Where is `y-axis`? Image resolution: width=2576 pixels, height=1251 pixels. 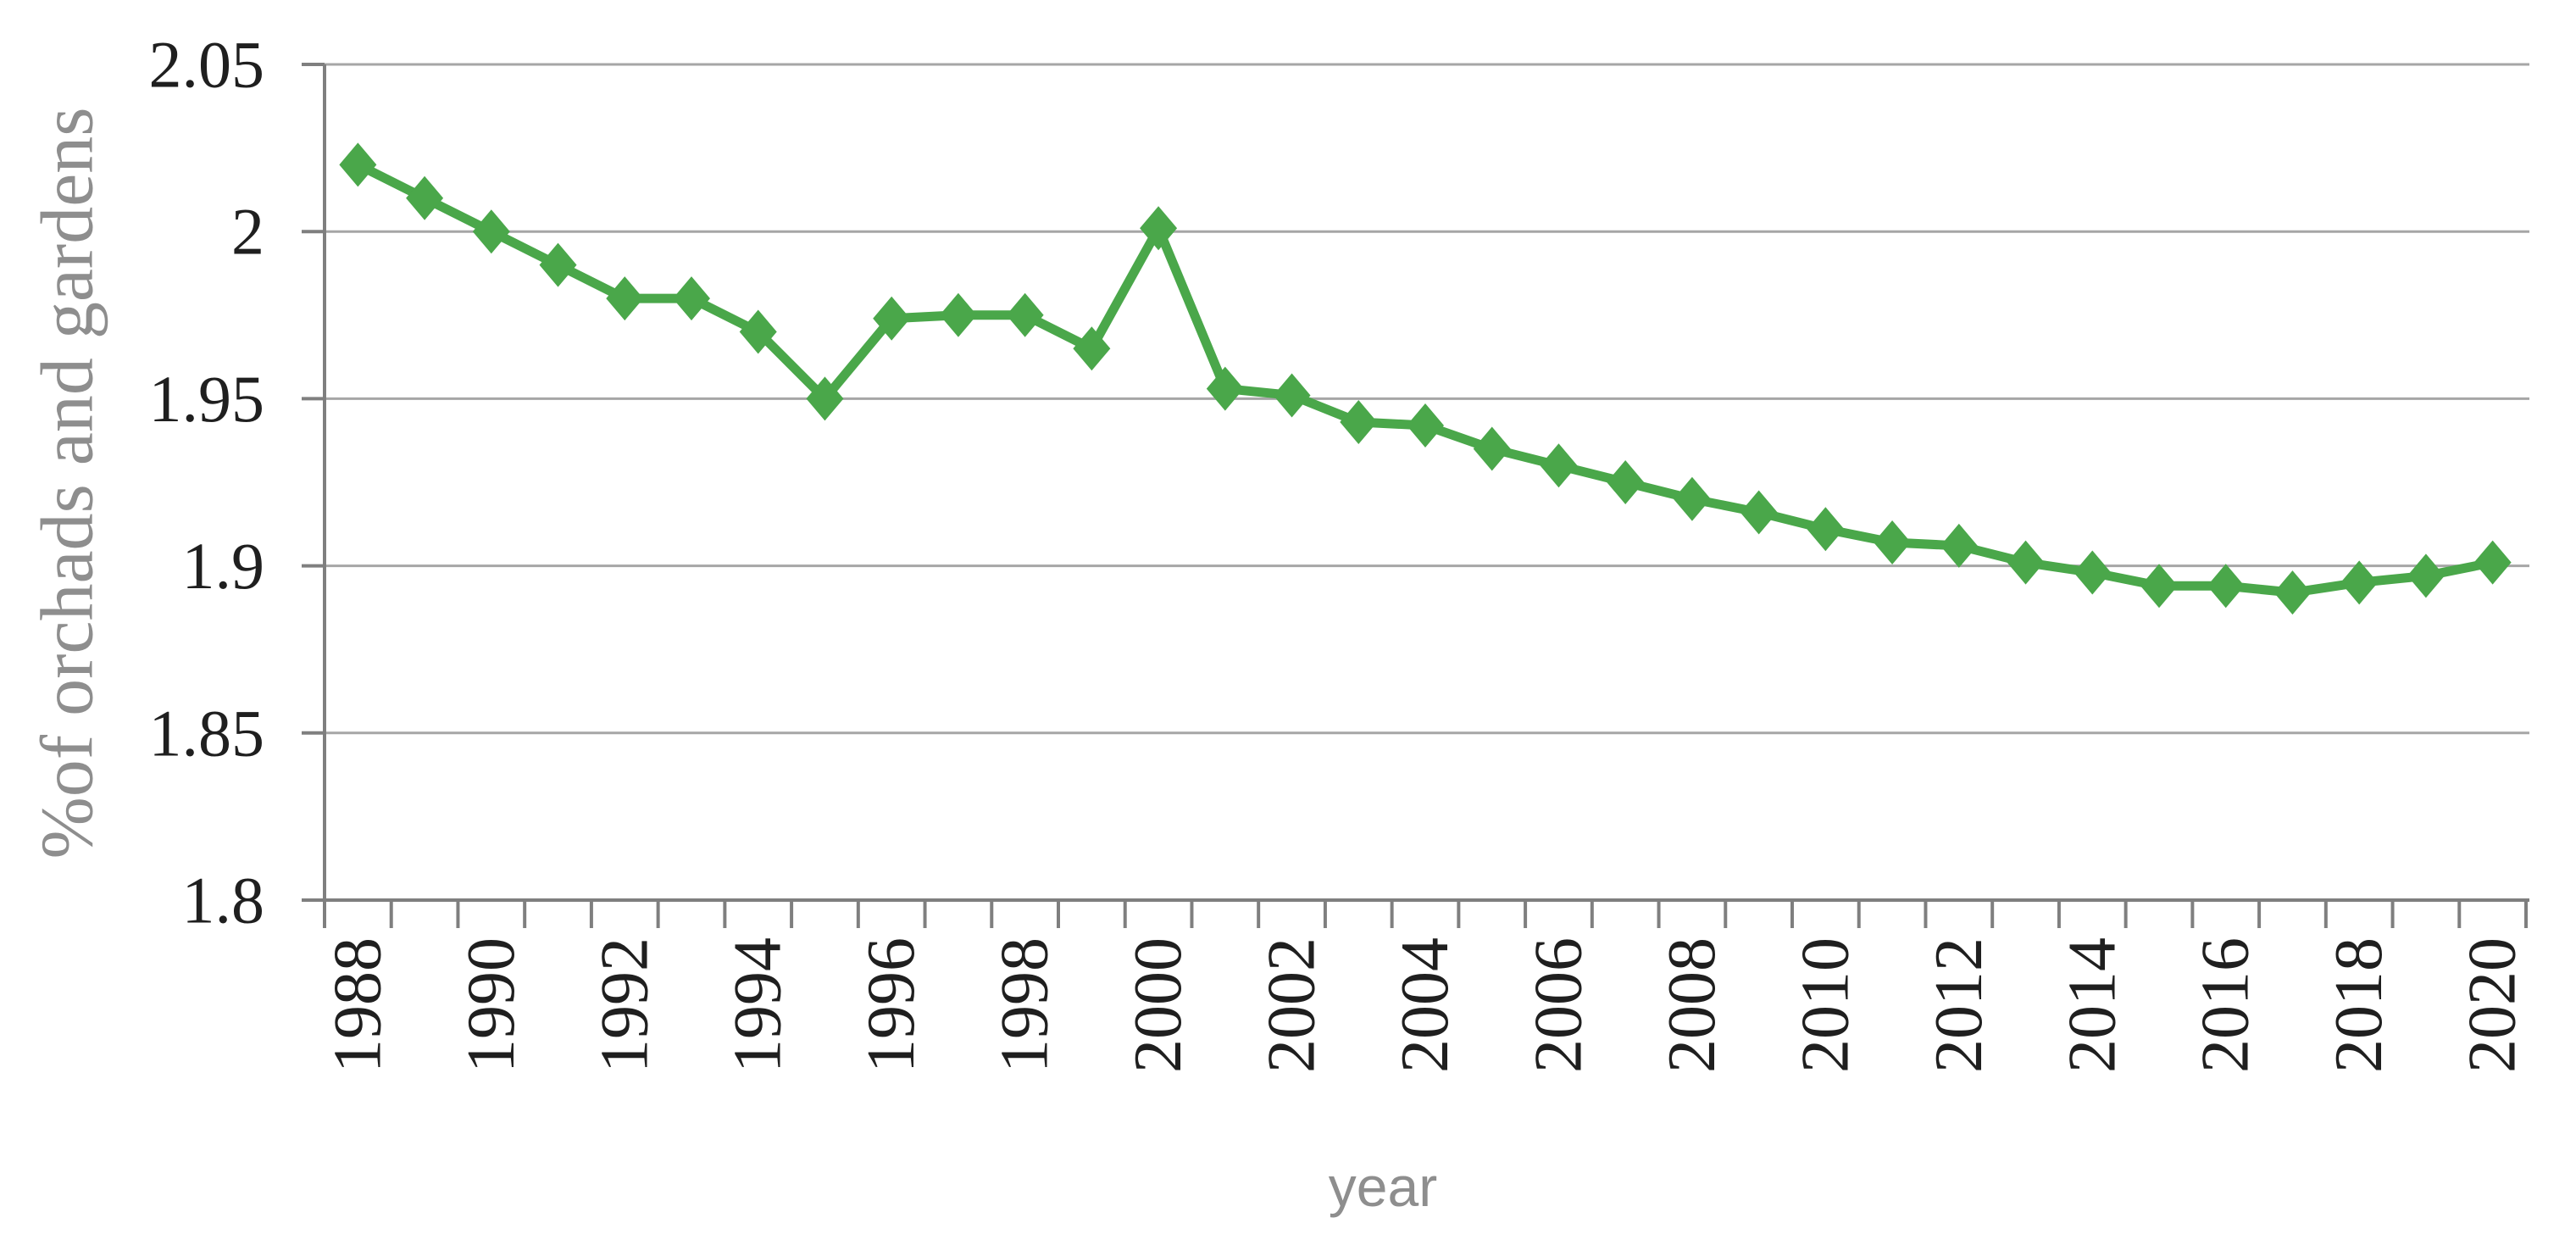 y-axis is located at coordinates (314, 482).